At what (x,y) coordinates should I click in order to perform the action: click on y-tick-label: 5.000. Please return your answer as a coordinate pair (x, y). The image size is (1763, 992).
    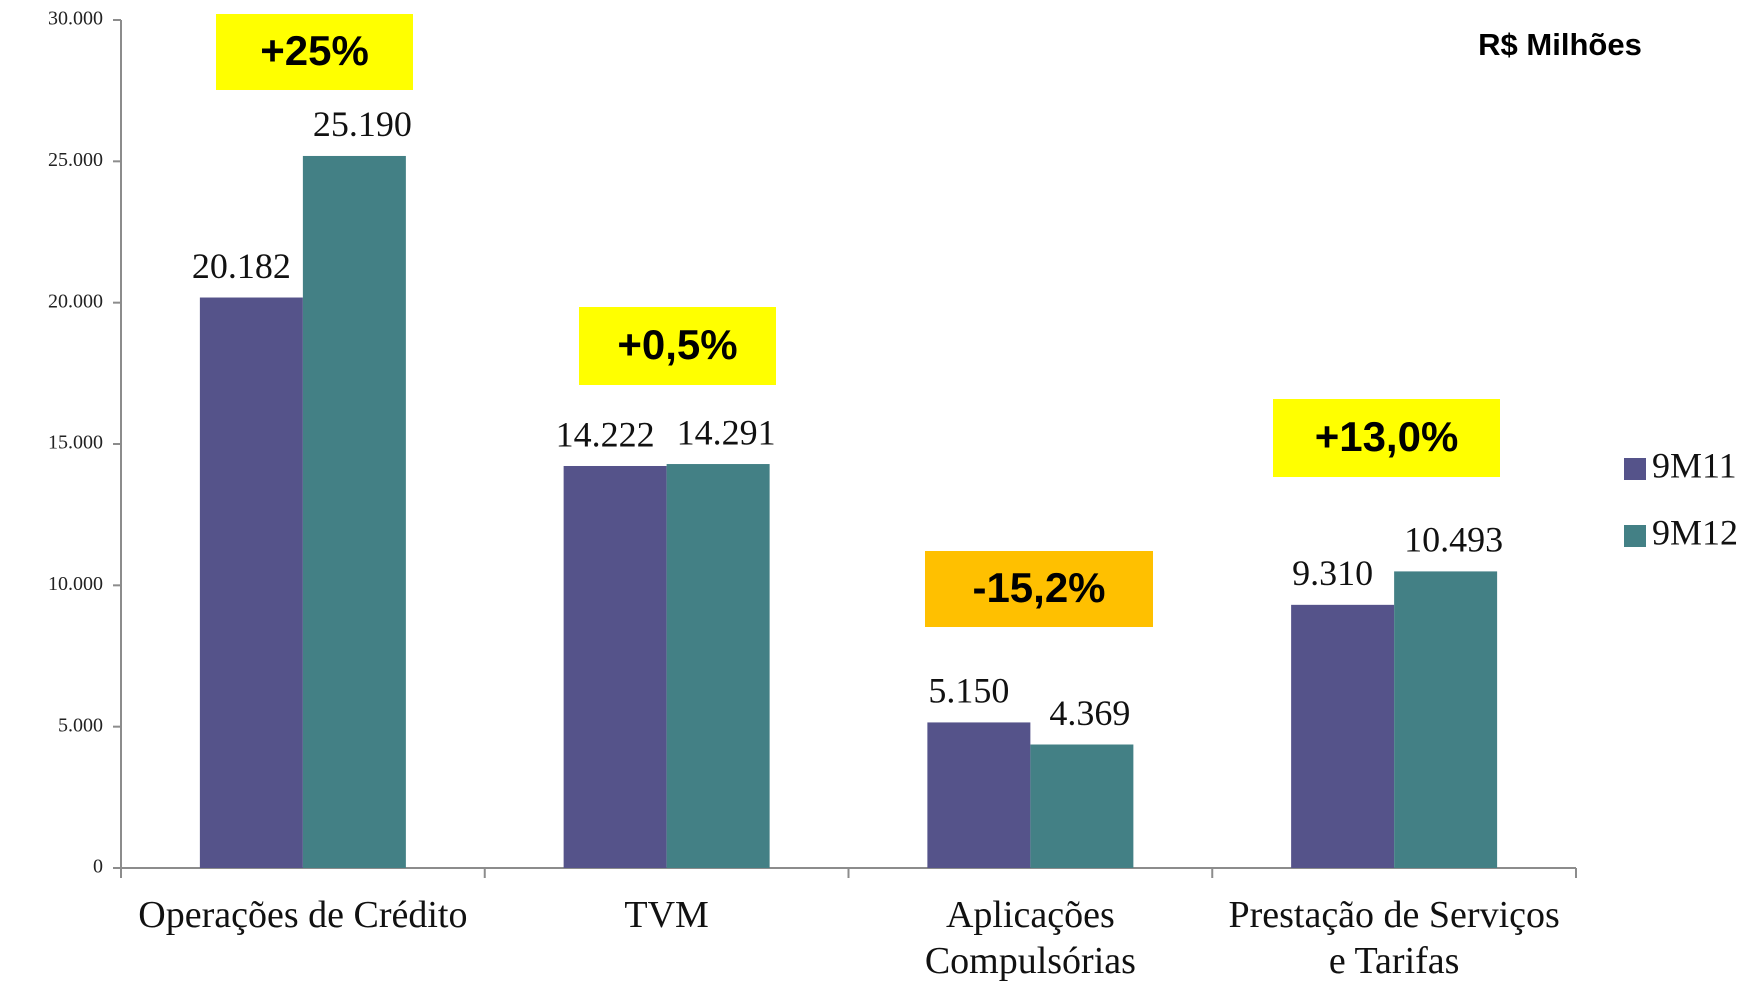
    Looking at the image, I should click on (80, 725).